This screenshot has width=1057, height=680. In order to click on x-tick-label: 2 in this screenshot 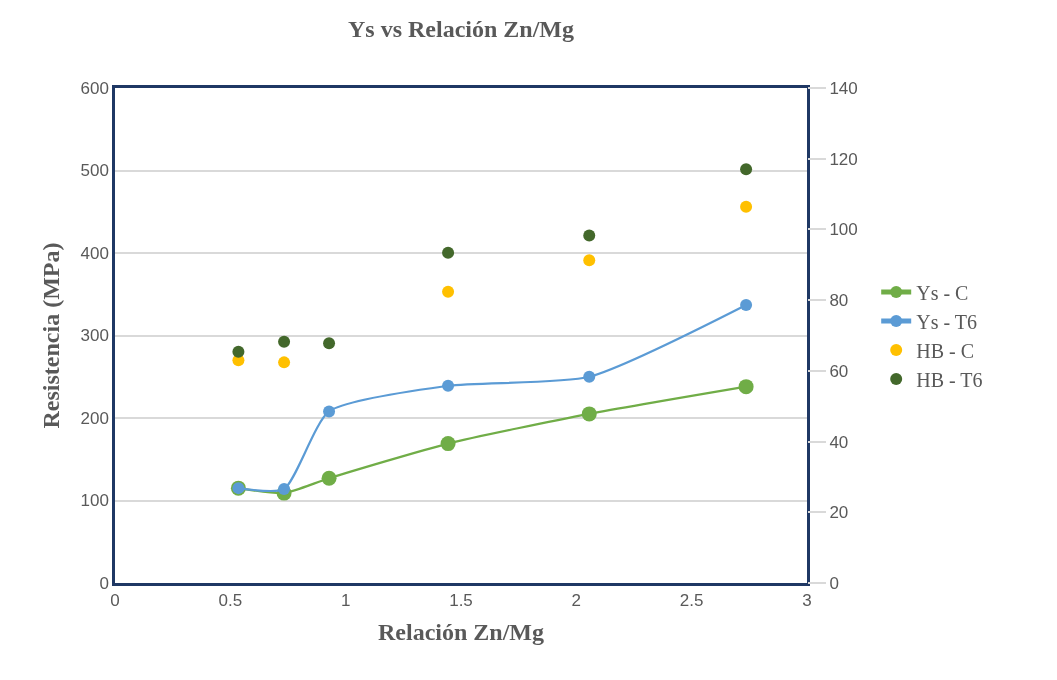, I will do `click(576, 601)`.